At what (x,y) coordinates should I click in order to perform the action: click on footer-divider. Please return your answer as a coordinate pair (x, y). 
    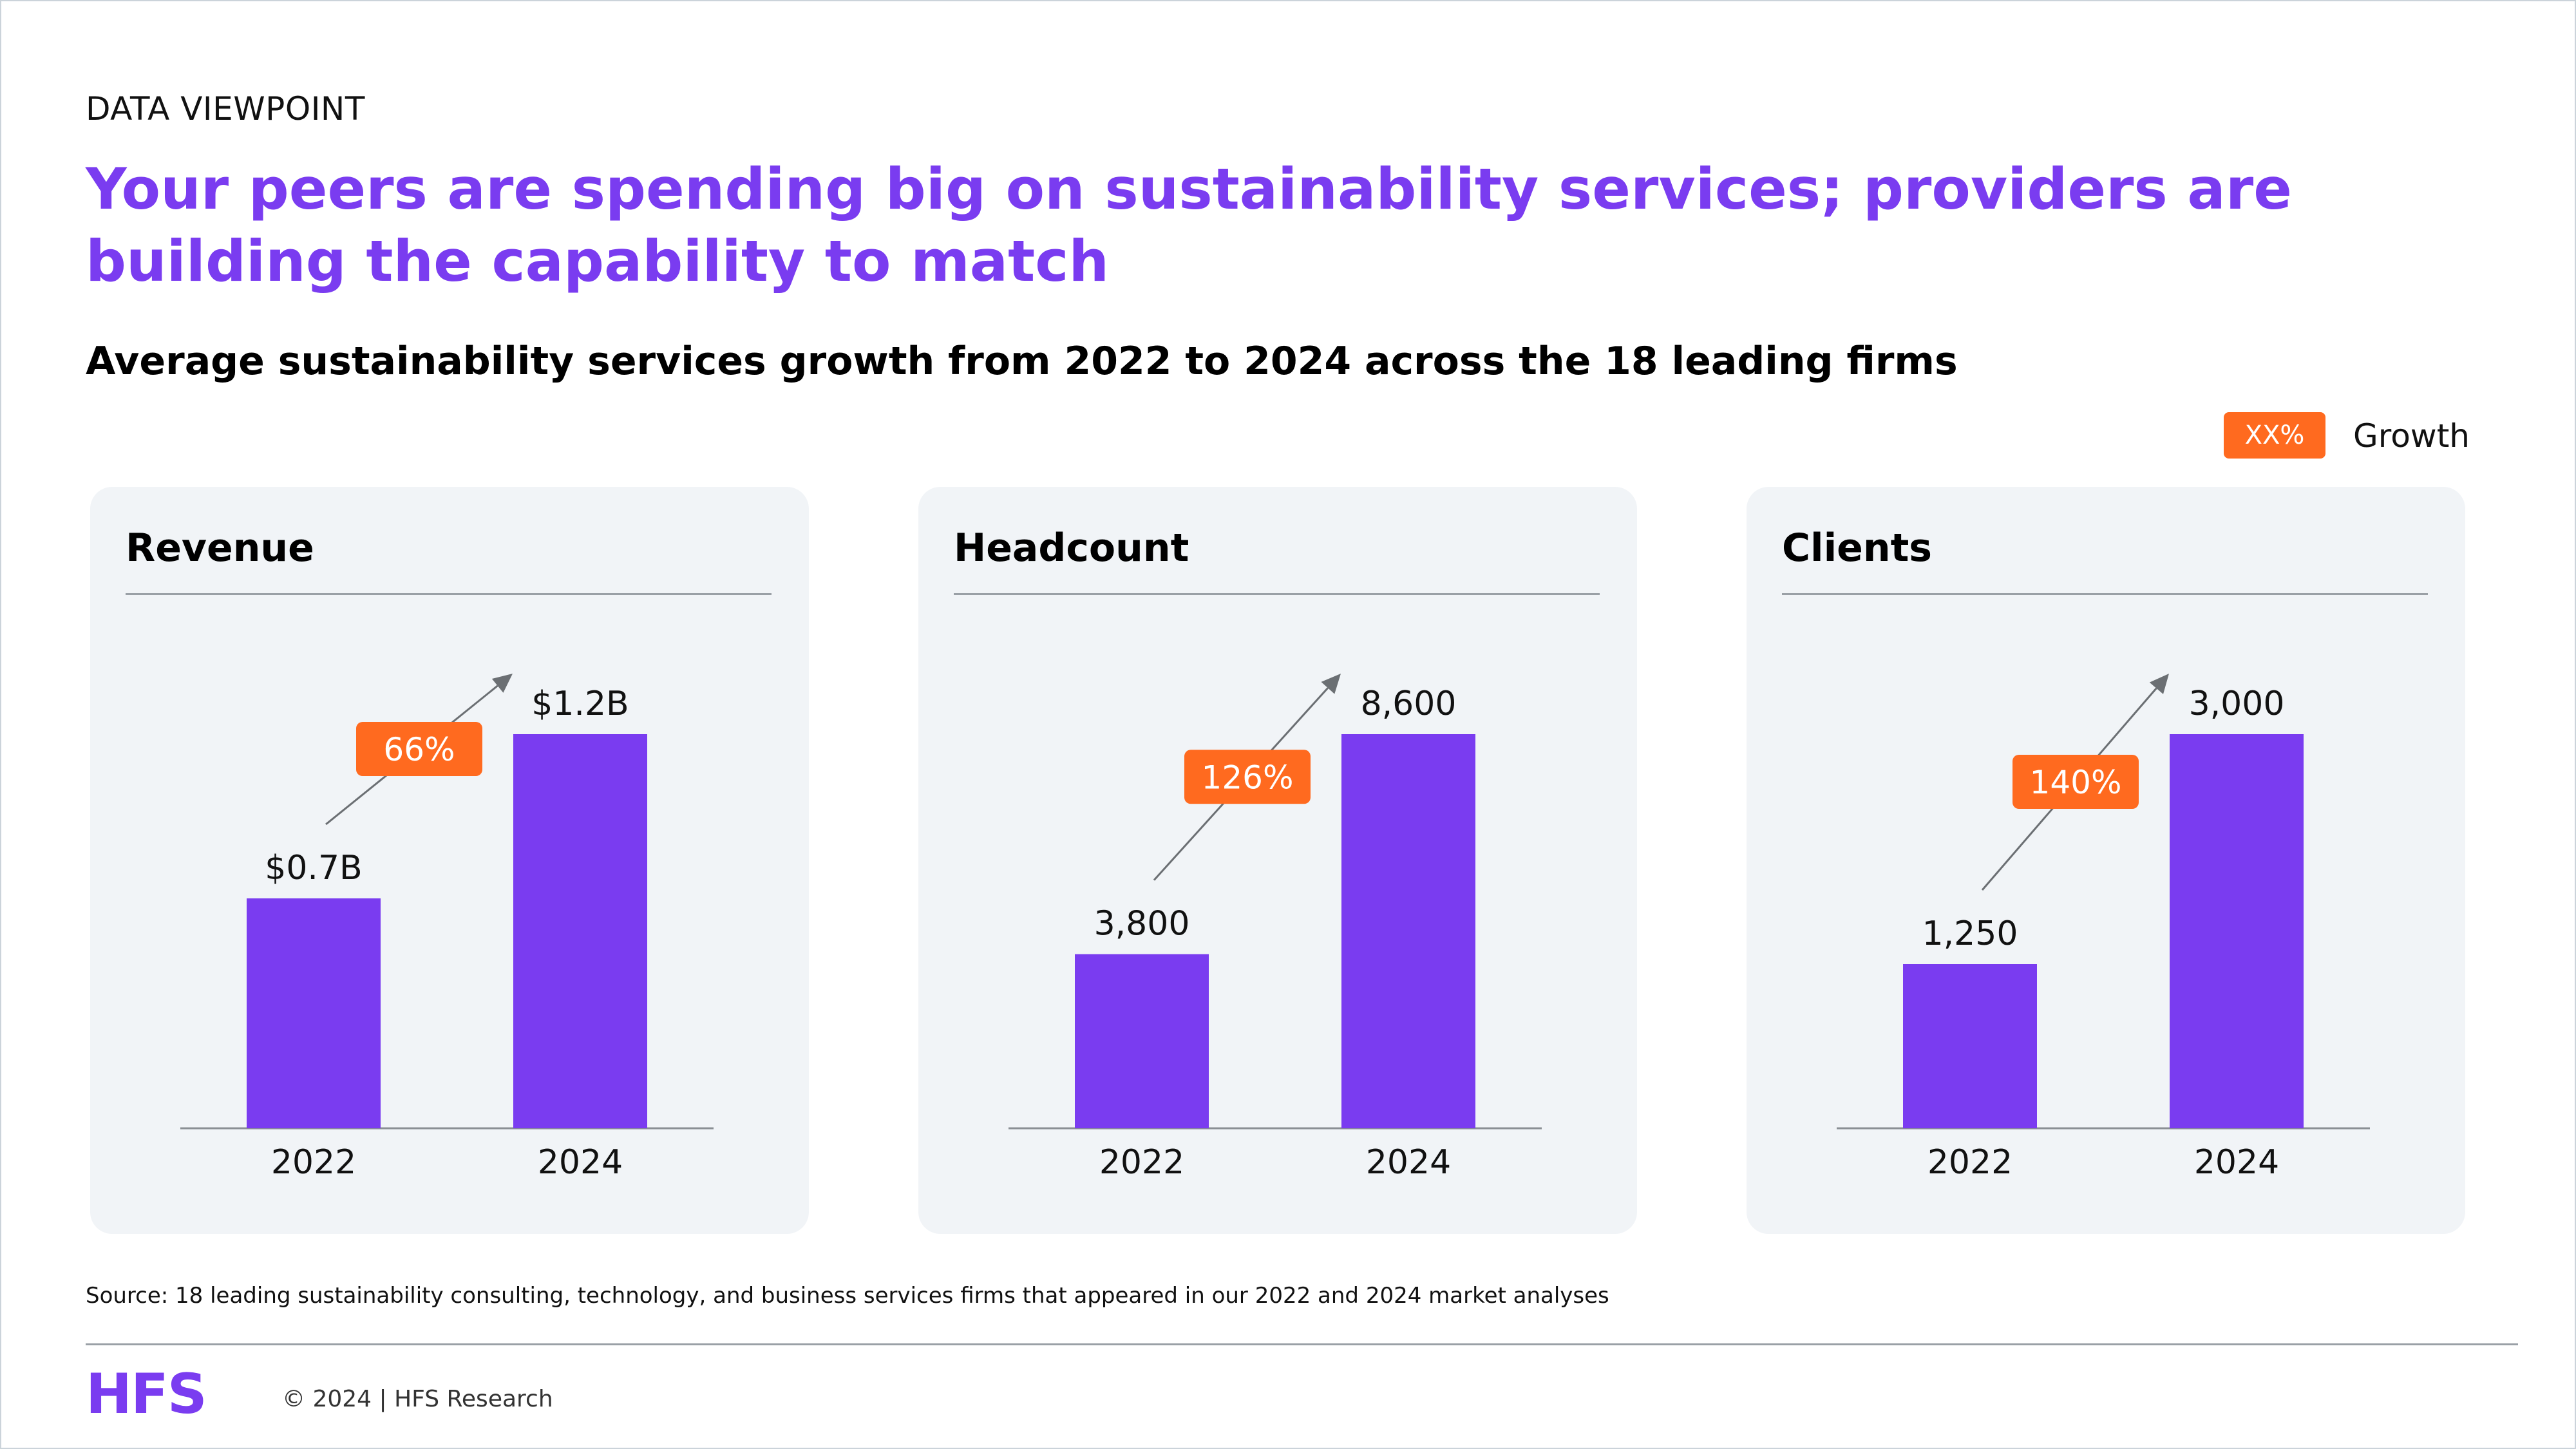
    Looking at the image, I should click on (1302, 1344).